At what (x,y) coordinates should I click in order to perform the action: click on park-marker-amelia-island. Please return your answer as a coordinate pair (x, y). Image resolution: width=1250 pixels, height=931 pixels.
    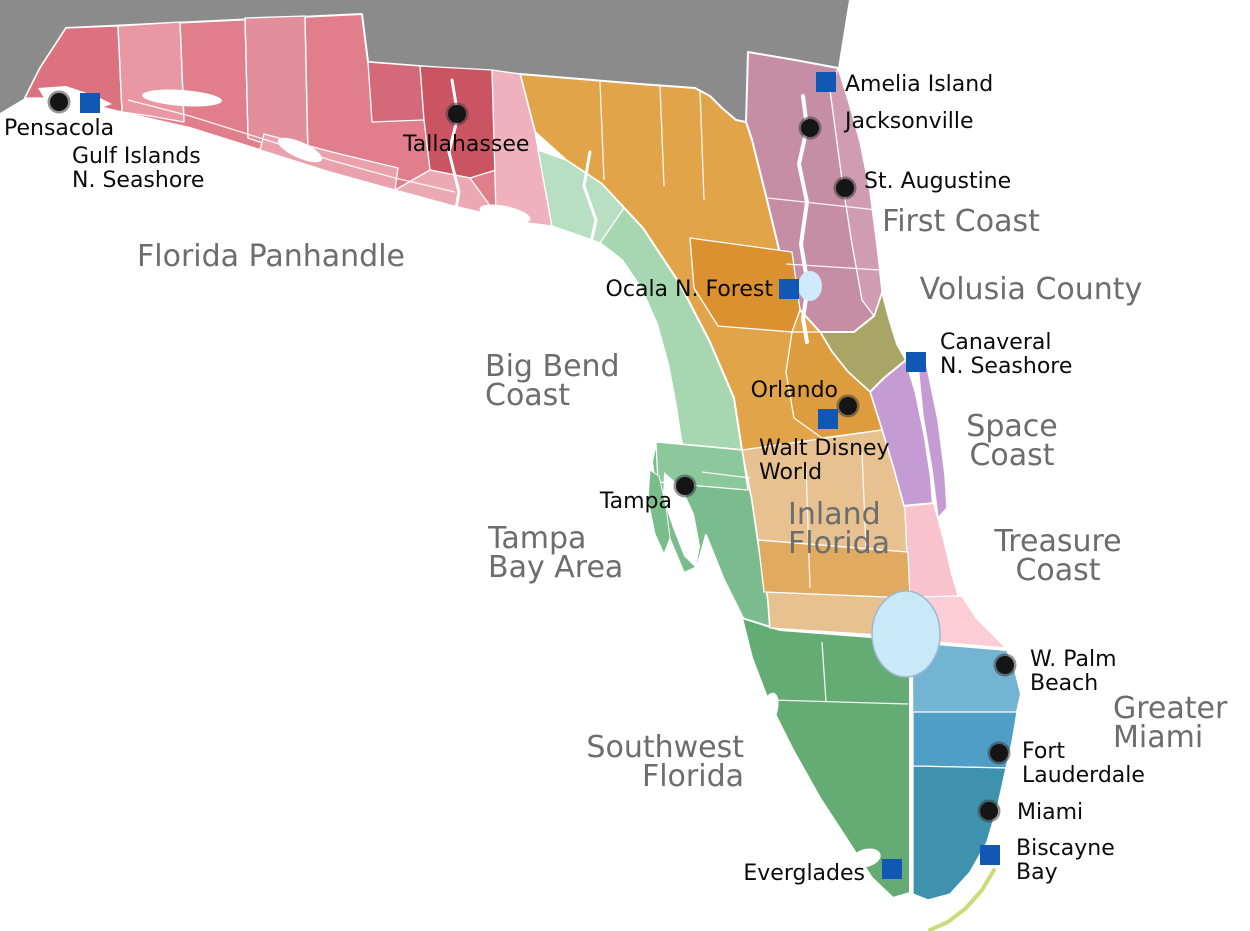
    Looking at the image, I should click on (826, 82).